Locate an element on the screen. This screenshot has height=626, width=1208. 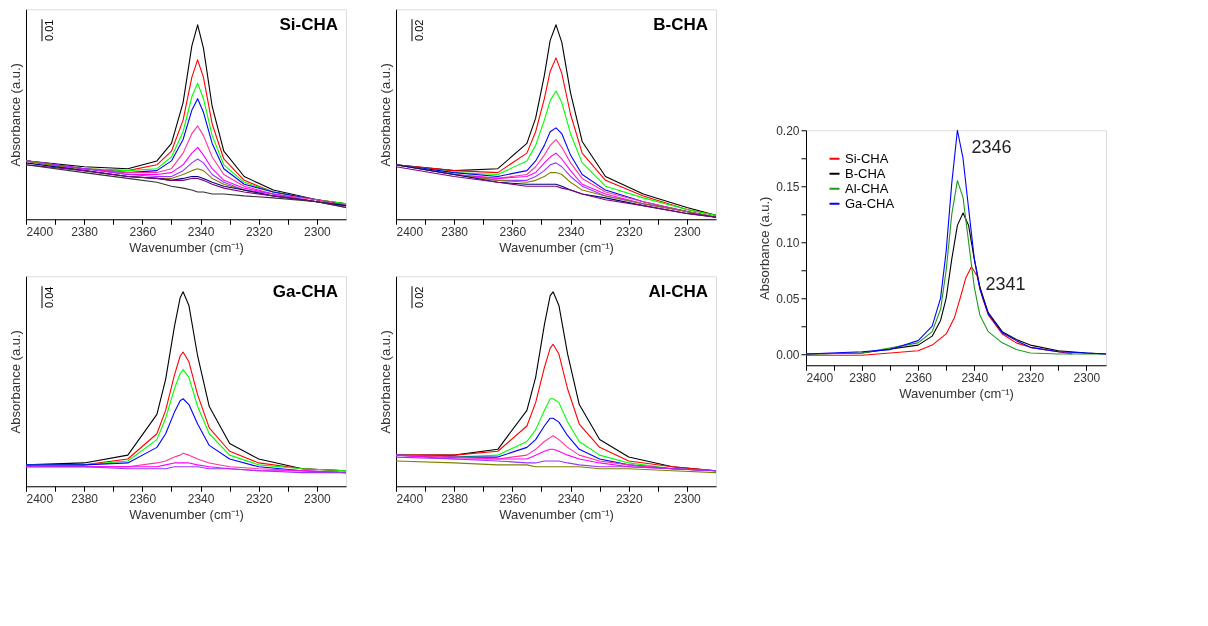
y-tick-label: 0.10 is located at coordinates (788, 242).